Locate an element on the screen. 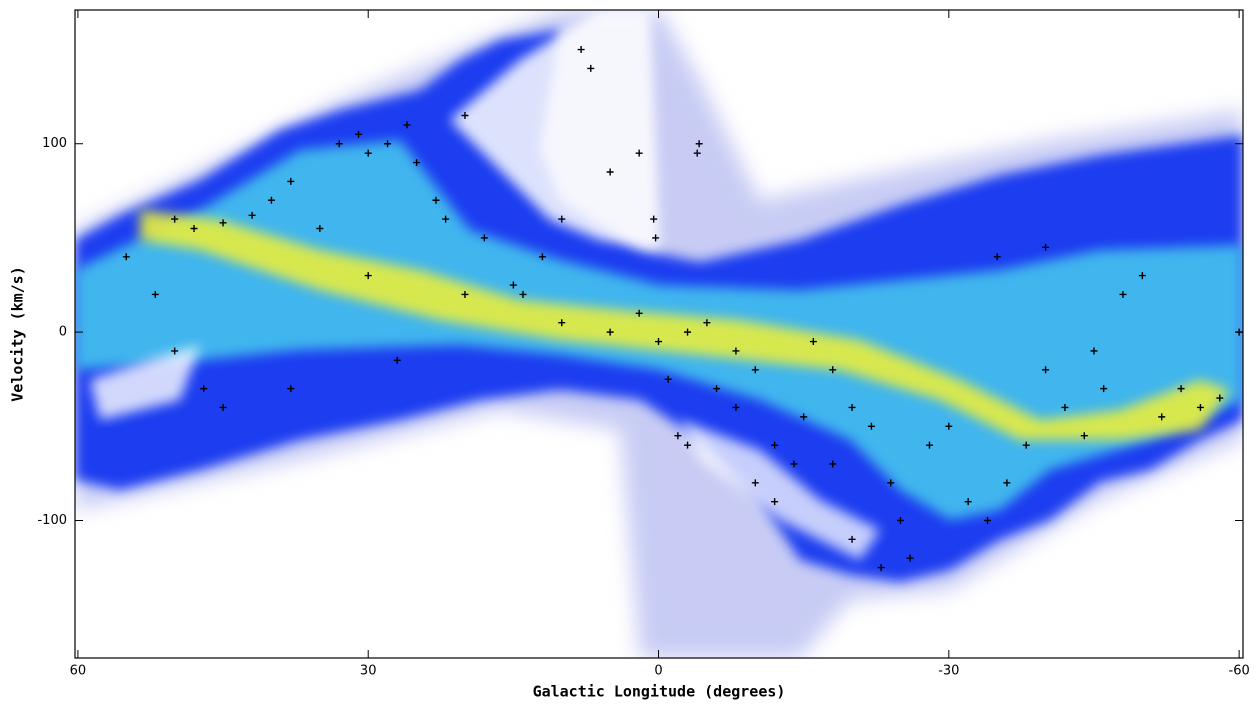  y-axis-title: Velocity (km/s) is located at coordinates (18, 333).